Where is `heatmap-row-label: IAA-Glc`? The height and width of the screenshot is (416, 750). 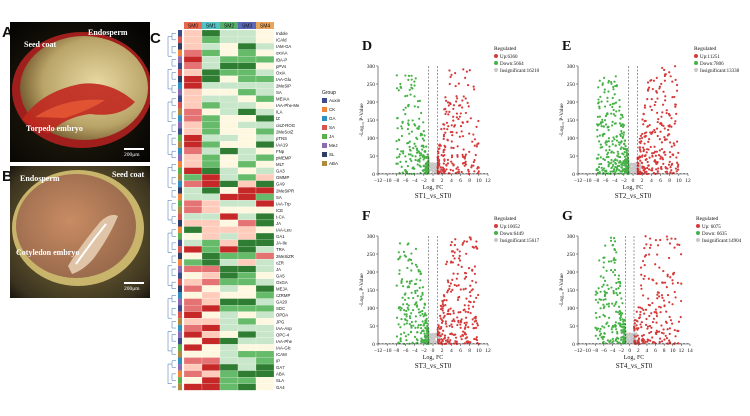 heatmap-row-label: IAA-Glc is located at coordinates (284, 347).